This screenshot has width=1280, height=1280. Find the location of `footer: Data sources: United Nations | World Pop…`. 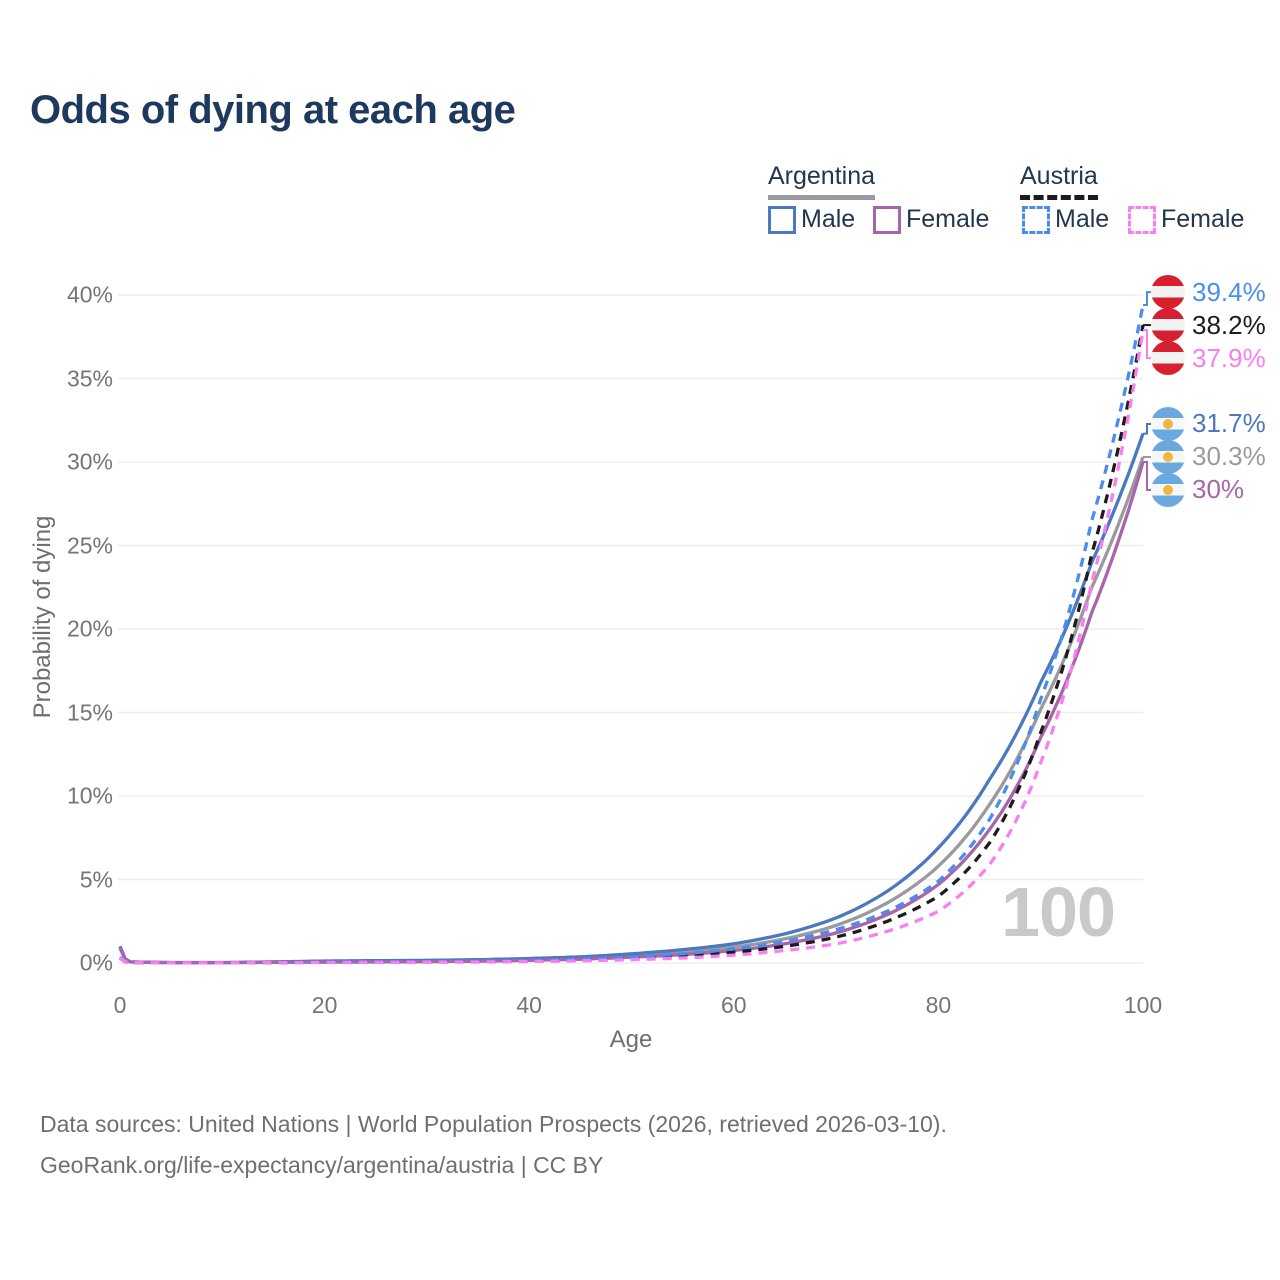

footer: Data sources: United Nations | World Pop… is located at coordinates (493, 1145).